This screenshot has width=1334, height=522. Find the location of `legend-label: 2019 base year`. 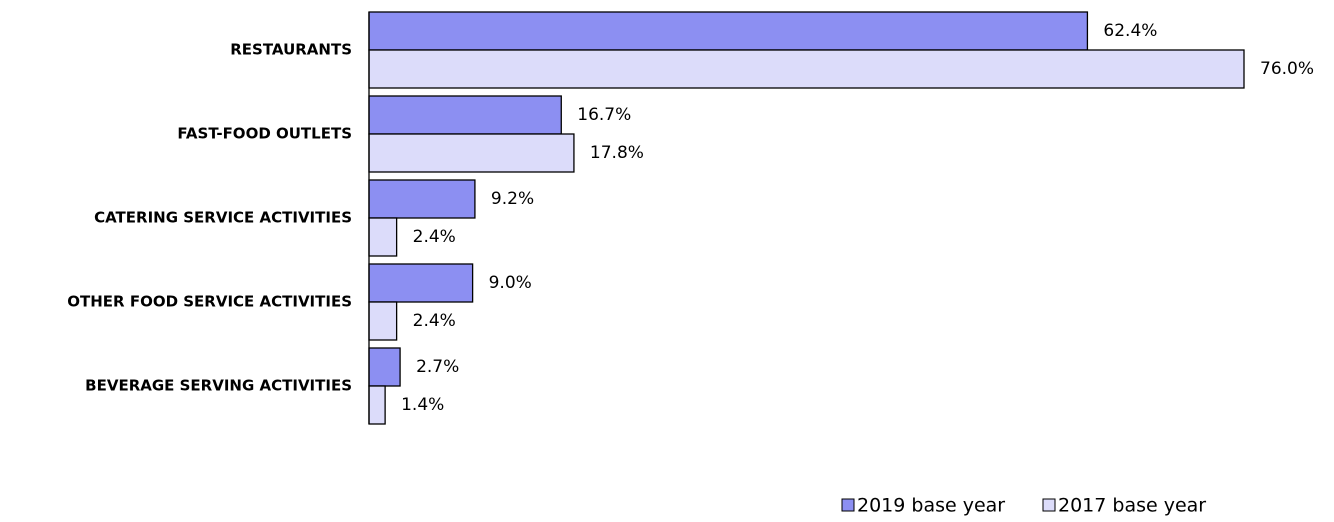

legend-label: 2019 base year is located at coordinates (931, 506).